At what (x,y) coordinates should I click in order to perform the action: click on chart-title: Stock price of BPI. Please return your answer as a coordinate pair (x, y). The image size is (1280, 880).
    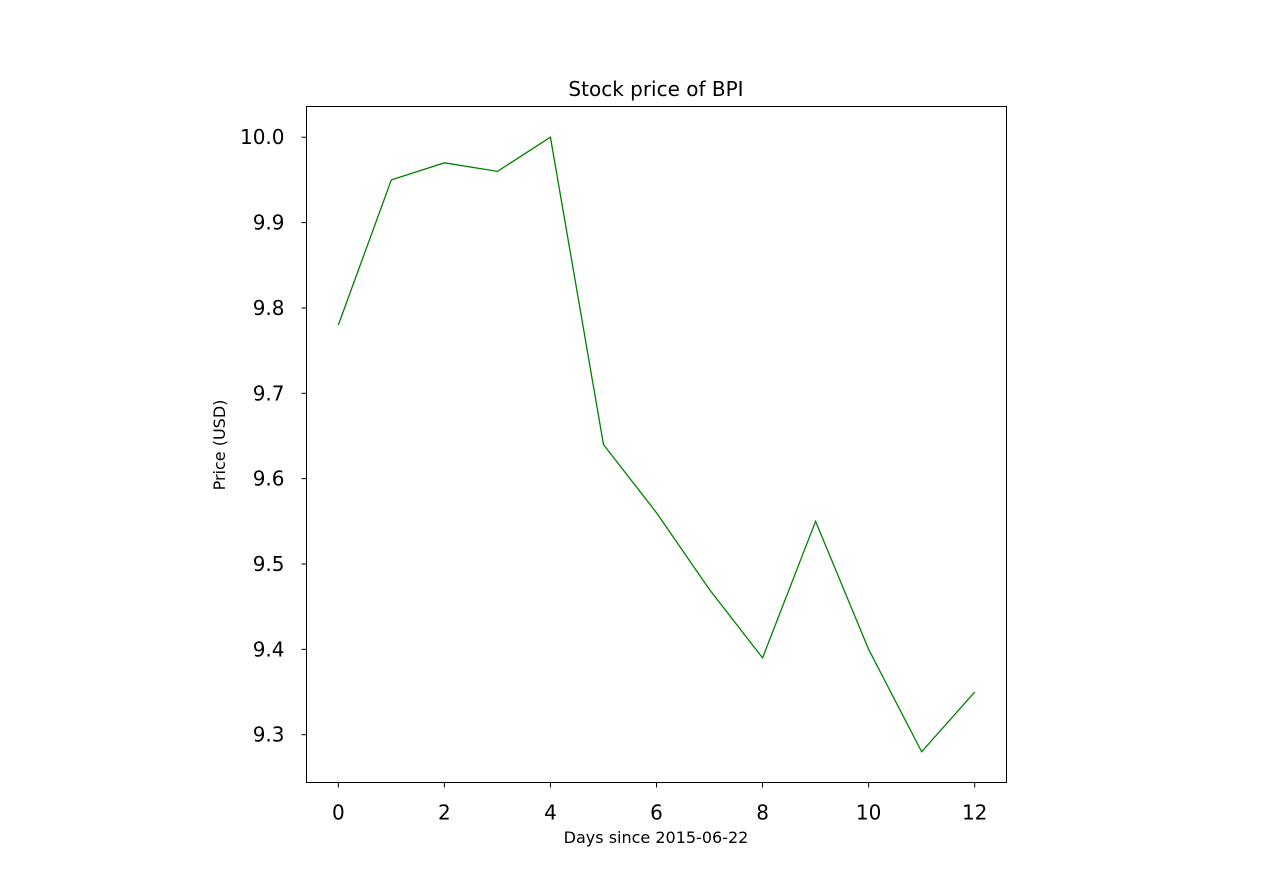
    Looking at the image, I should click on (655, 89).